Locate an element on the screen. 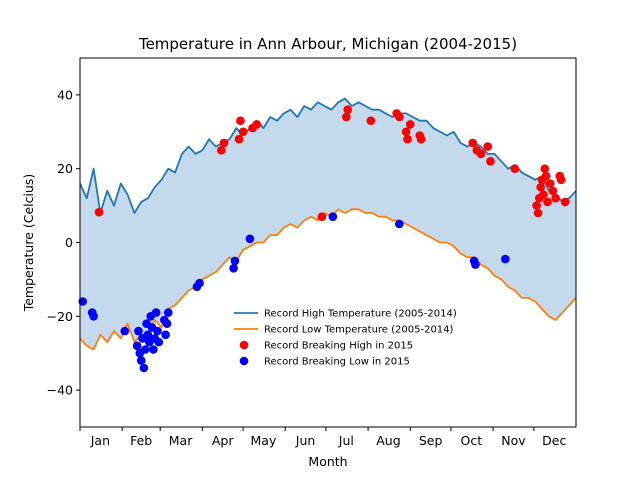 The width and height of the screenshot is (640, 480). legend-entry-label: Record Breaking Low in 2015 is located at coordinates (337, 362).